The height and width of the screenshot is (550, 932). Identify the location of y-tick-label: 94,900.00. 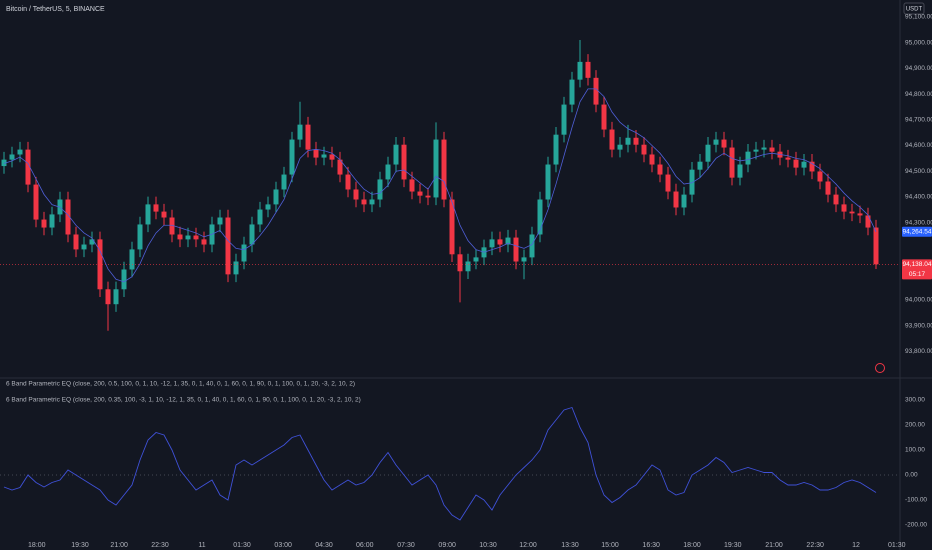
(918, 68).